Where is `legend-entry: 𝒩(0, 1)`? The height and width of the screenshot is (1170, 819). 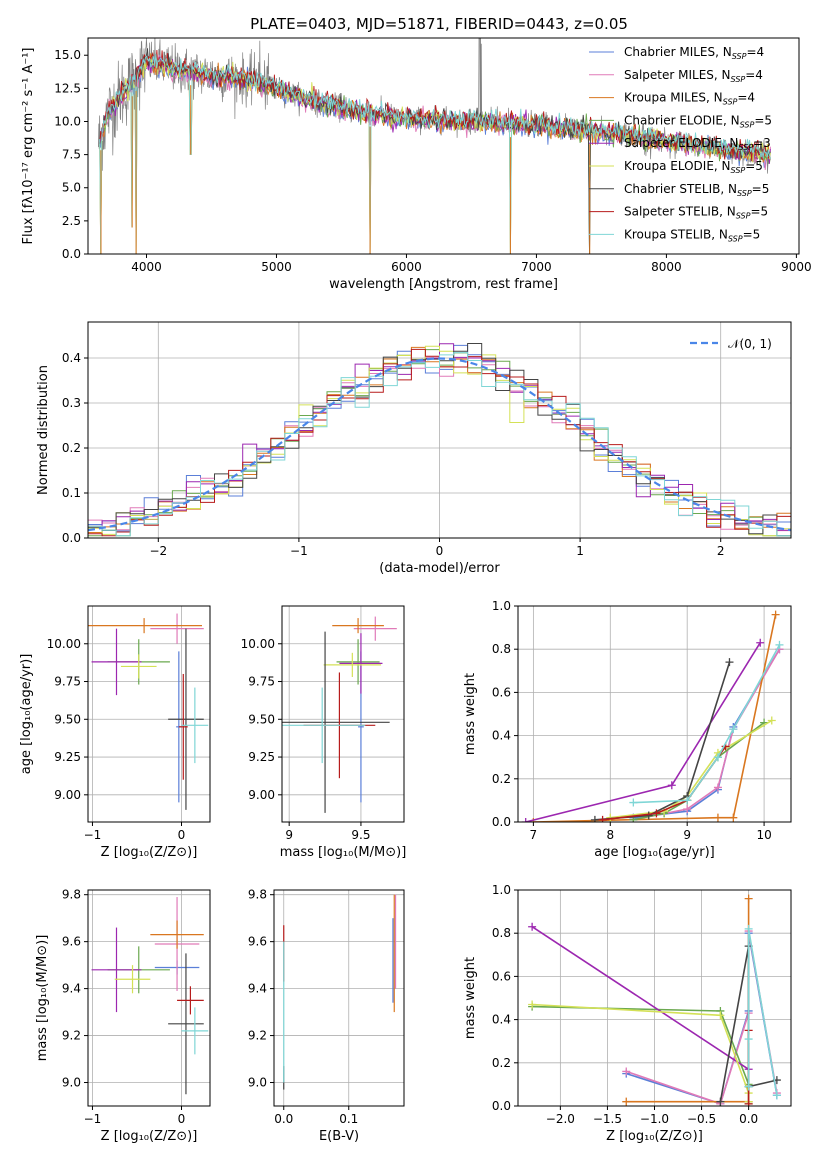 legend-entry: 𝒩(0, 1) is located at coordinates (750, 344).